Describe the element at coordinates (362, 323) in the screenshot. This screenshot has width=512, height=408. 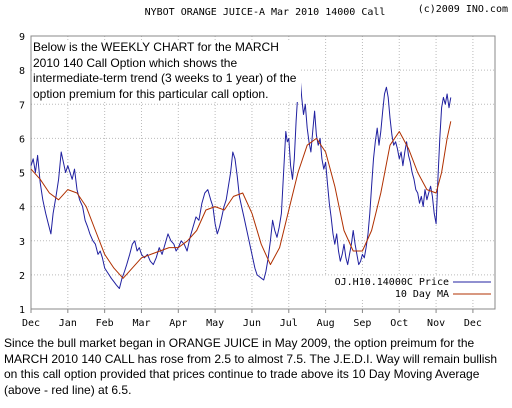
I see `x-tick-label: Sep` at that location.